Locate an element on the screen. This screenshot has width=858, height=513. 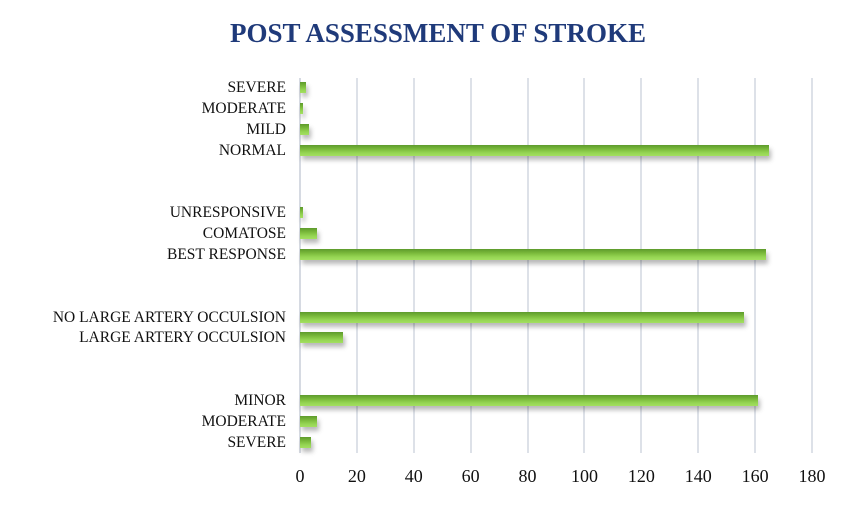
category-label: MILD is located at coordinates (266, 130).